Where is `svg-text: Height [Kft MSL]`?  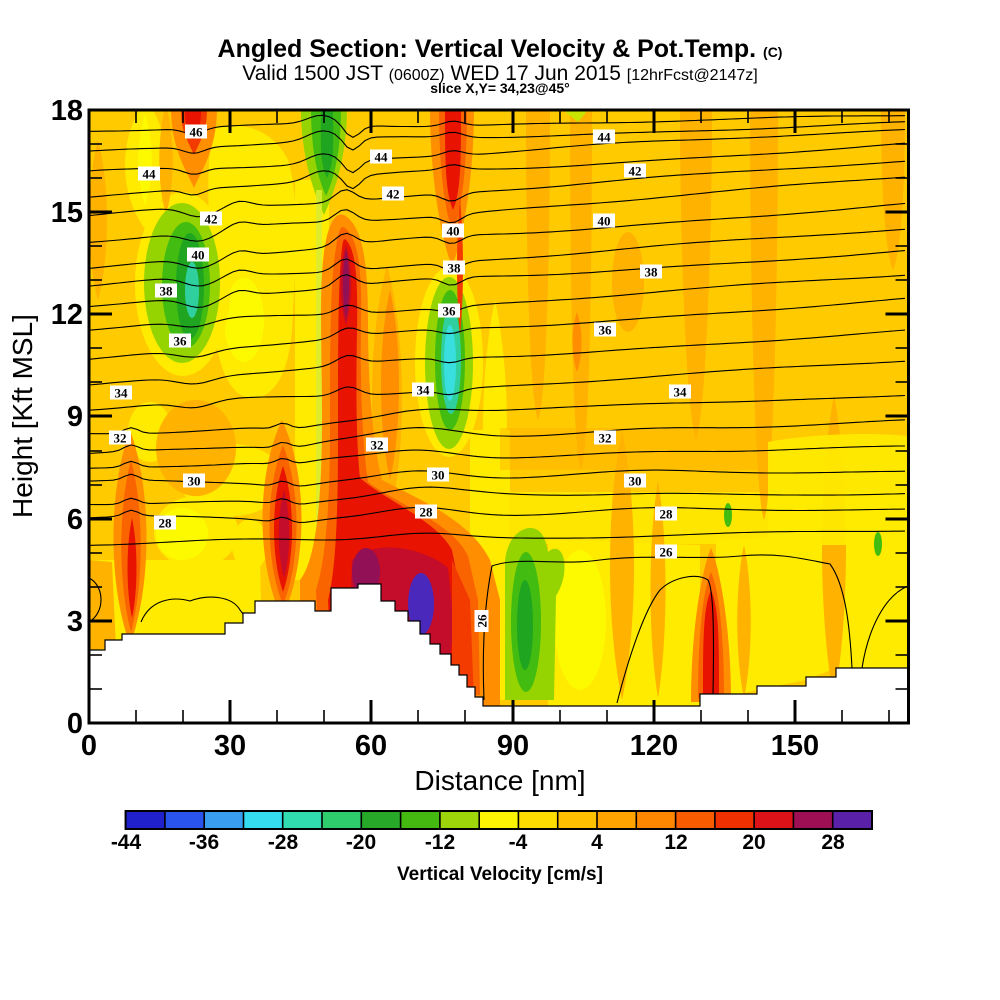 svg-text: Height [Kft MSL] is located at coordinates (22, 416).